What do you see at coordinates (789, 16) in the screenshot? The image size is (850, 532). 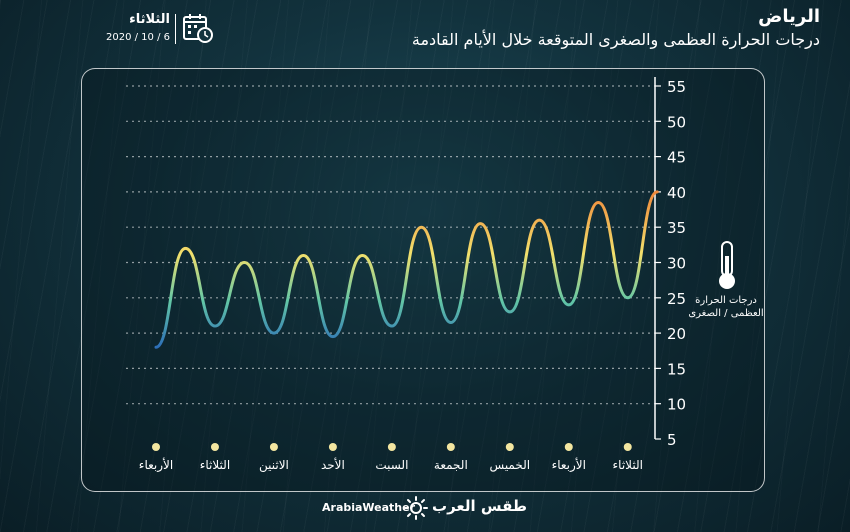 I see `city-title: الرياض` at bounding box center [789, 16].